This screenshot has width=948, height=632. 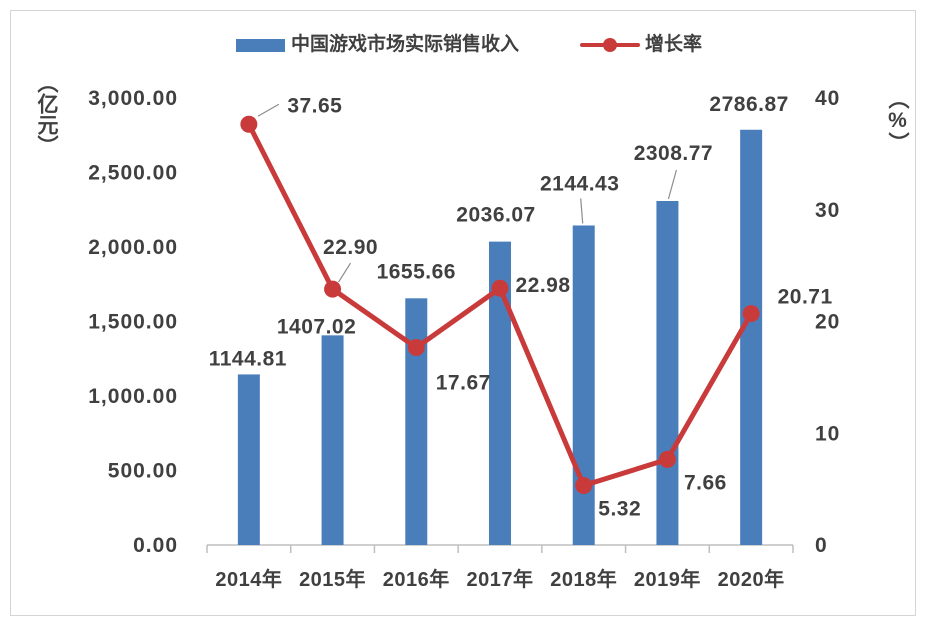 I want to click on legend-line-marker, so click(x=610, y=45).